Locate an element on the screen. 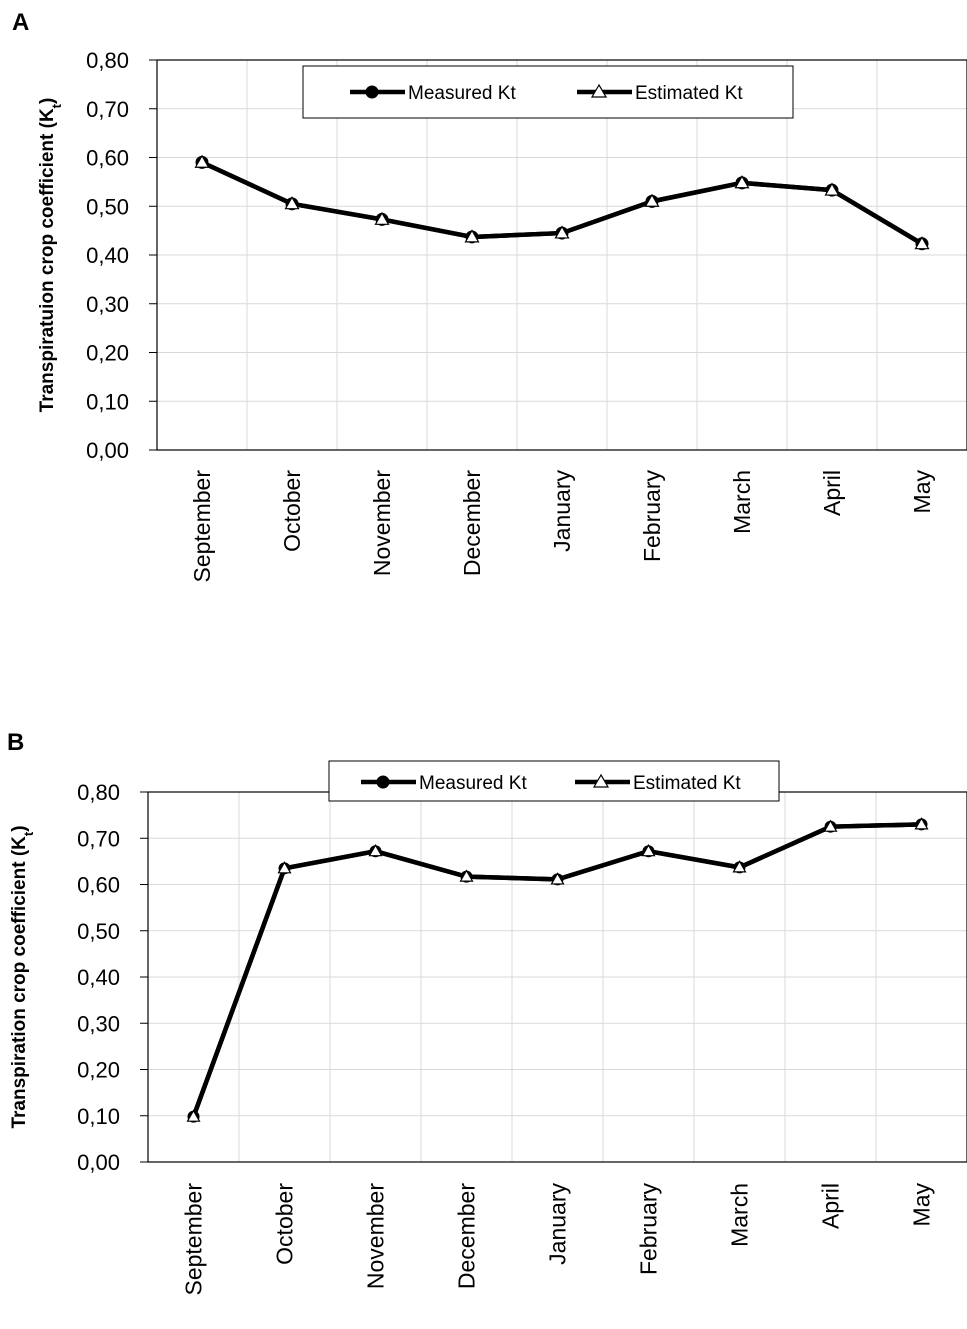 The image size is (967, 1329). y-axis-title: Transpiration crop coefficient (Kt) is located at coordinates (22, 976).